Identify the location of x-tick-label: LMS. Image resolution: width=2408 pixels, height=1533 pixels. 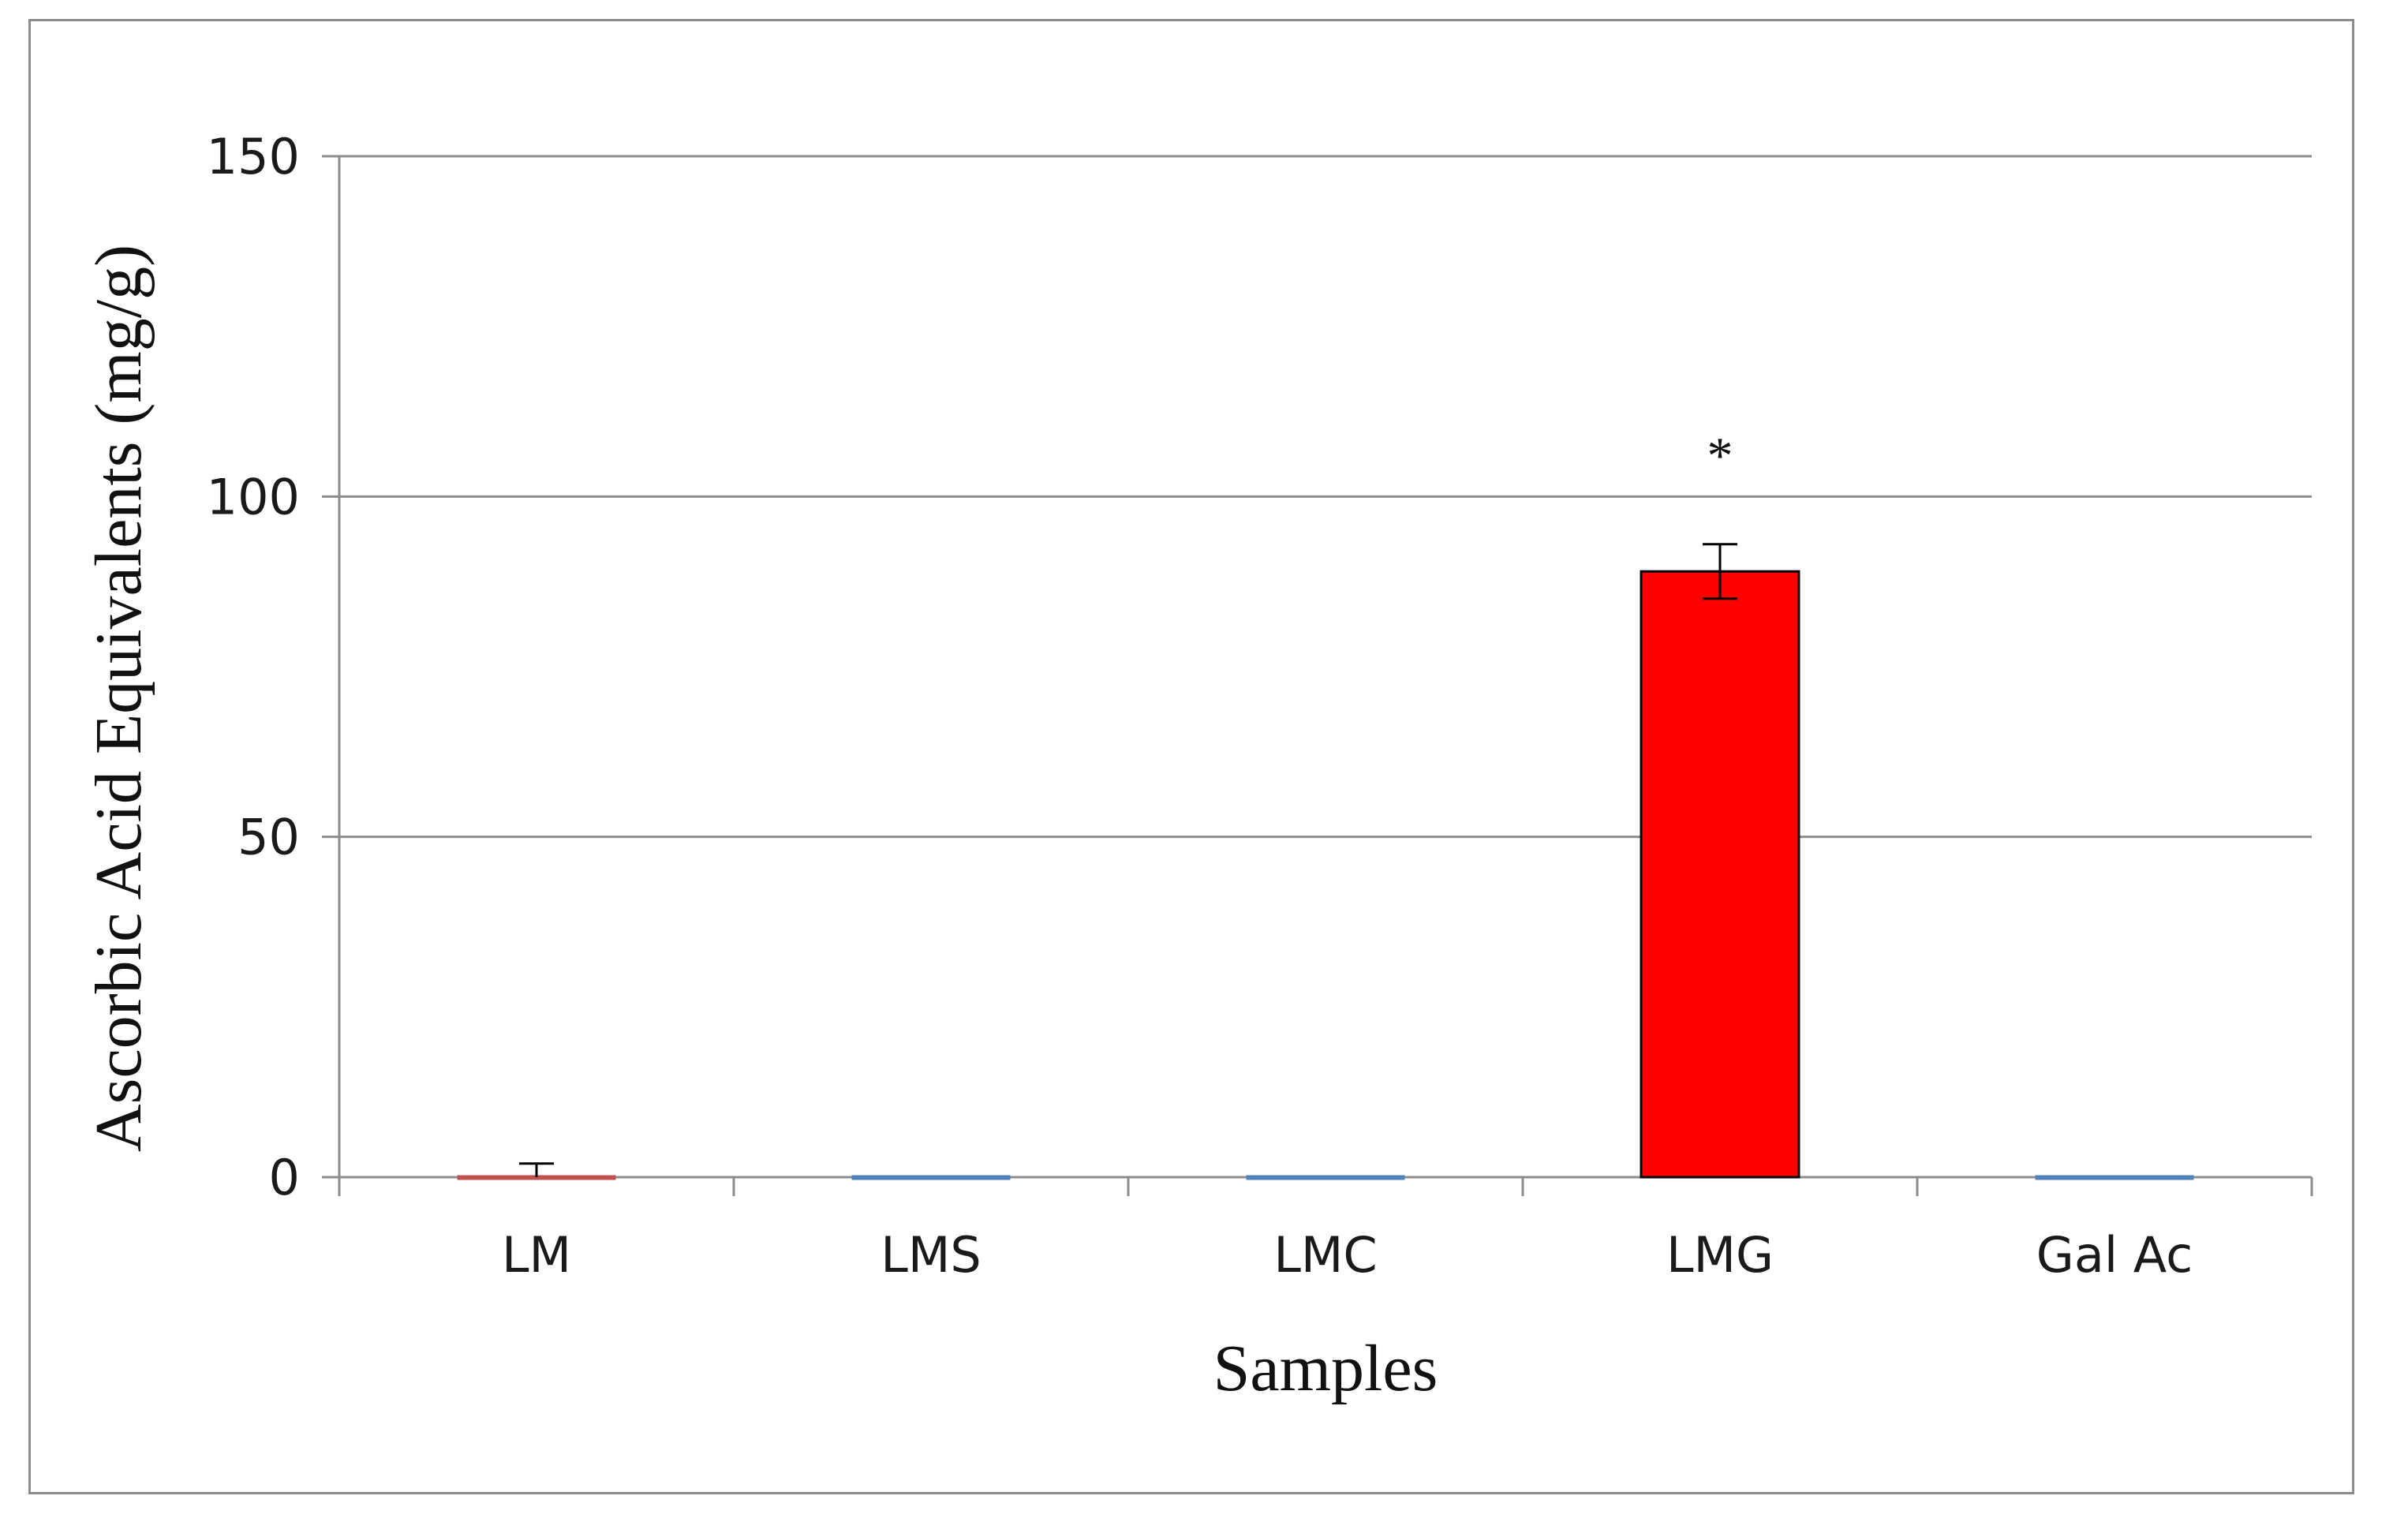
(931, 1255).